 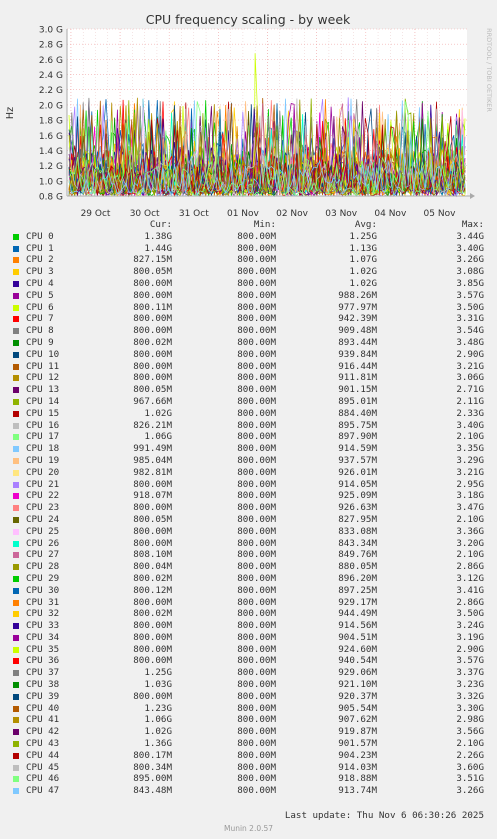 I want to click on legend-avg: 929.17M, so click(x=357, y=602).